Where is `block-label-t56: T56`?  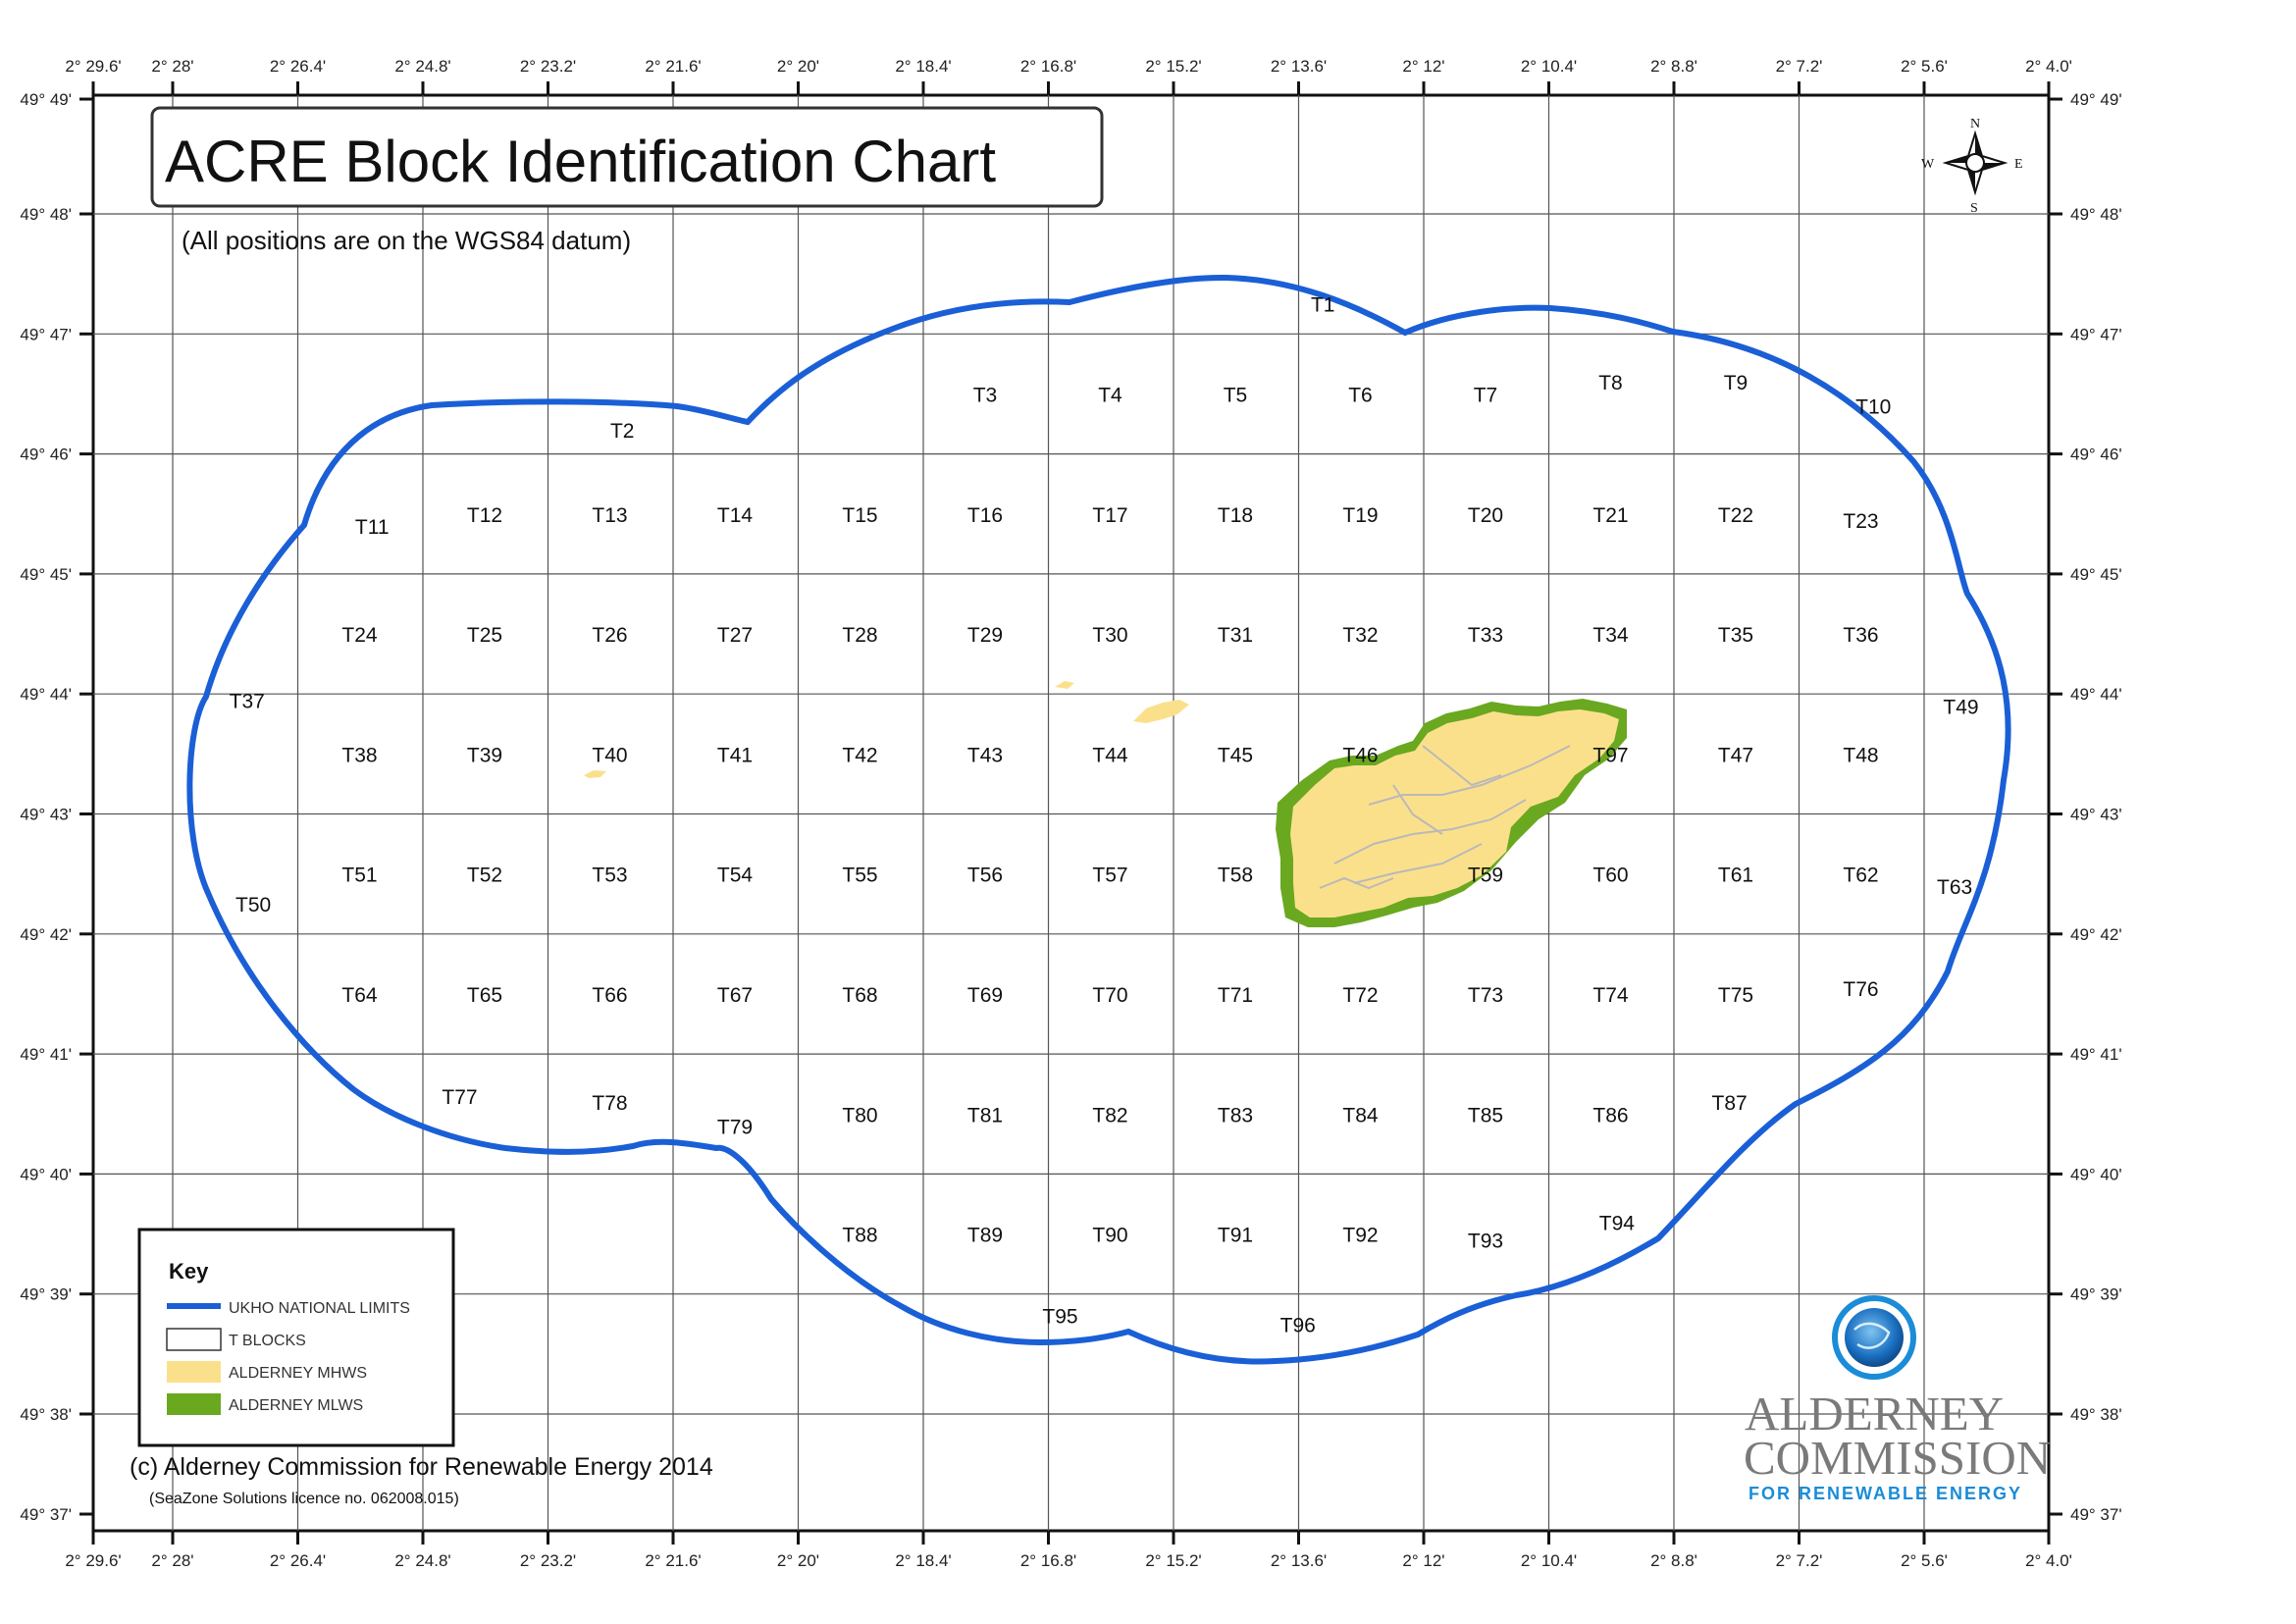
block-label-t56: T56 is located at coordinates (985, 875).